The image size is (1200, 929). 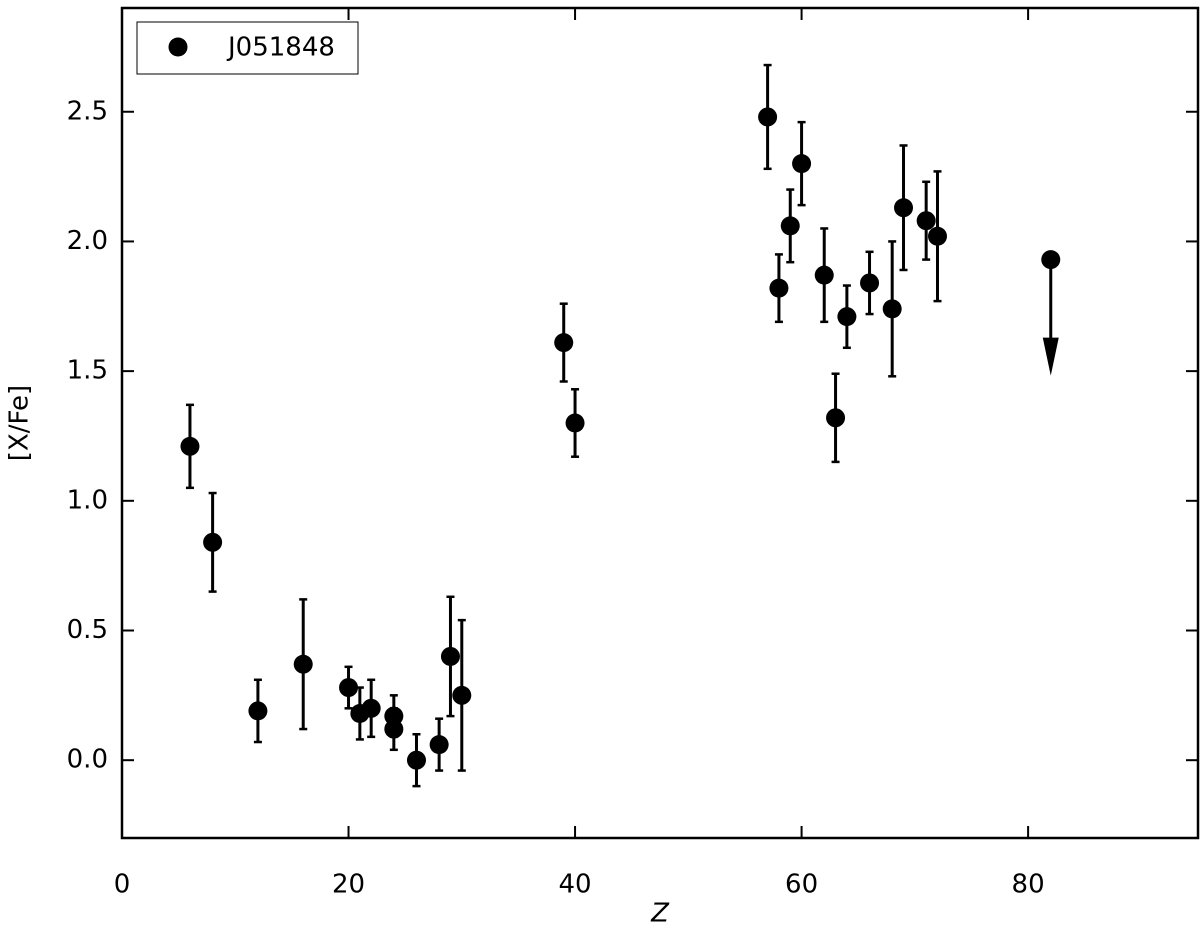 What do you see at coordinates (87, 371) in the screenshot?
I see `y-tick-label: 1.5` at bounding box center [87, 371].